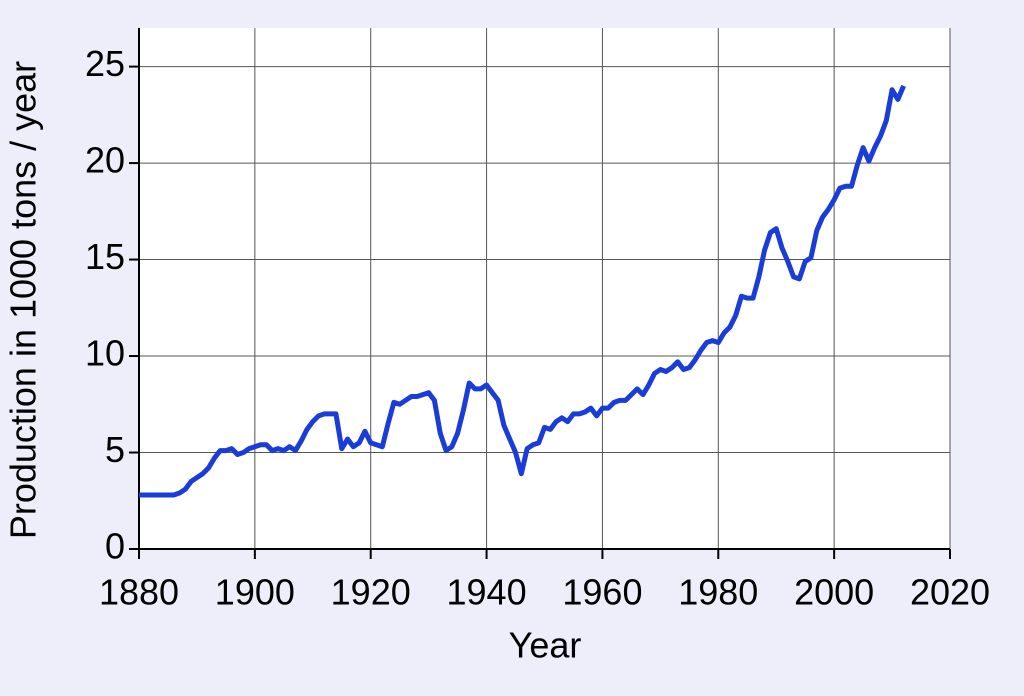 Image resolution: width=1024 pixels, height=696 pixels. What do you see at coordinates (602, 592) in the screenshot?
I see `x-tick-label: 1960` at bounding box center [602, 592].